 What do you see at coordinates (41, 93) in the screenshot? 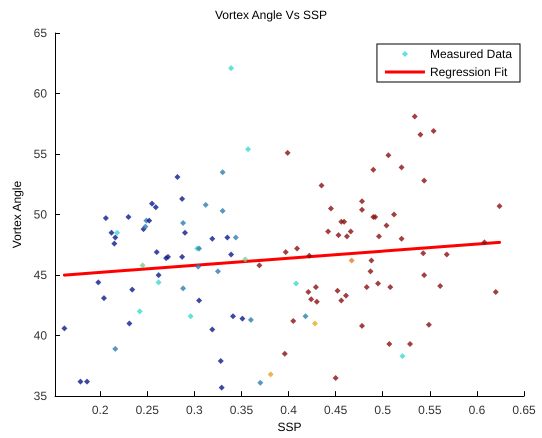
I see `y-tick-label: 60` at bounding box center [41, 93].